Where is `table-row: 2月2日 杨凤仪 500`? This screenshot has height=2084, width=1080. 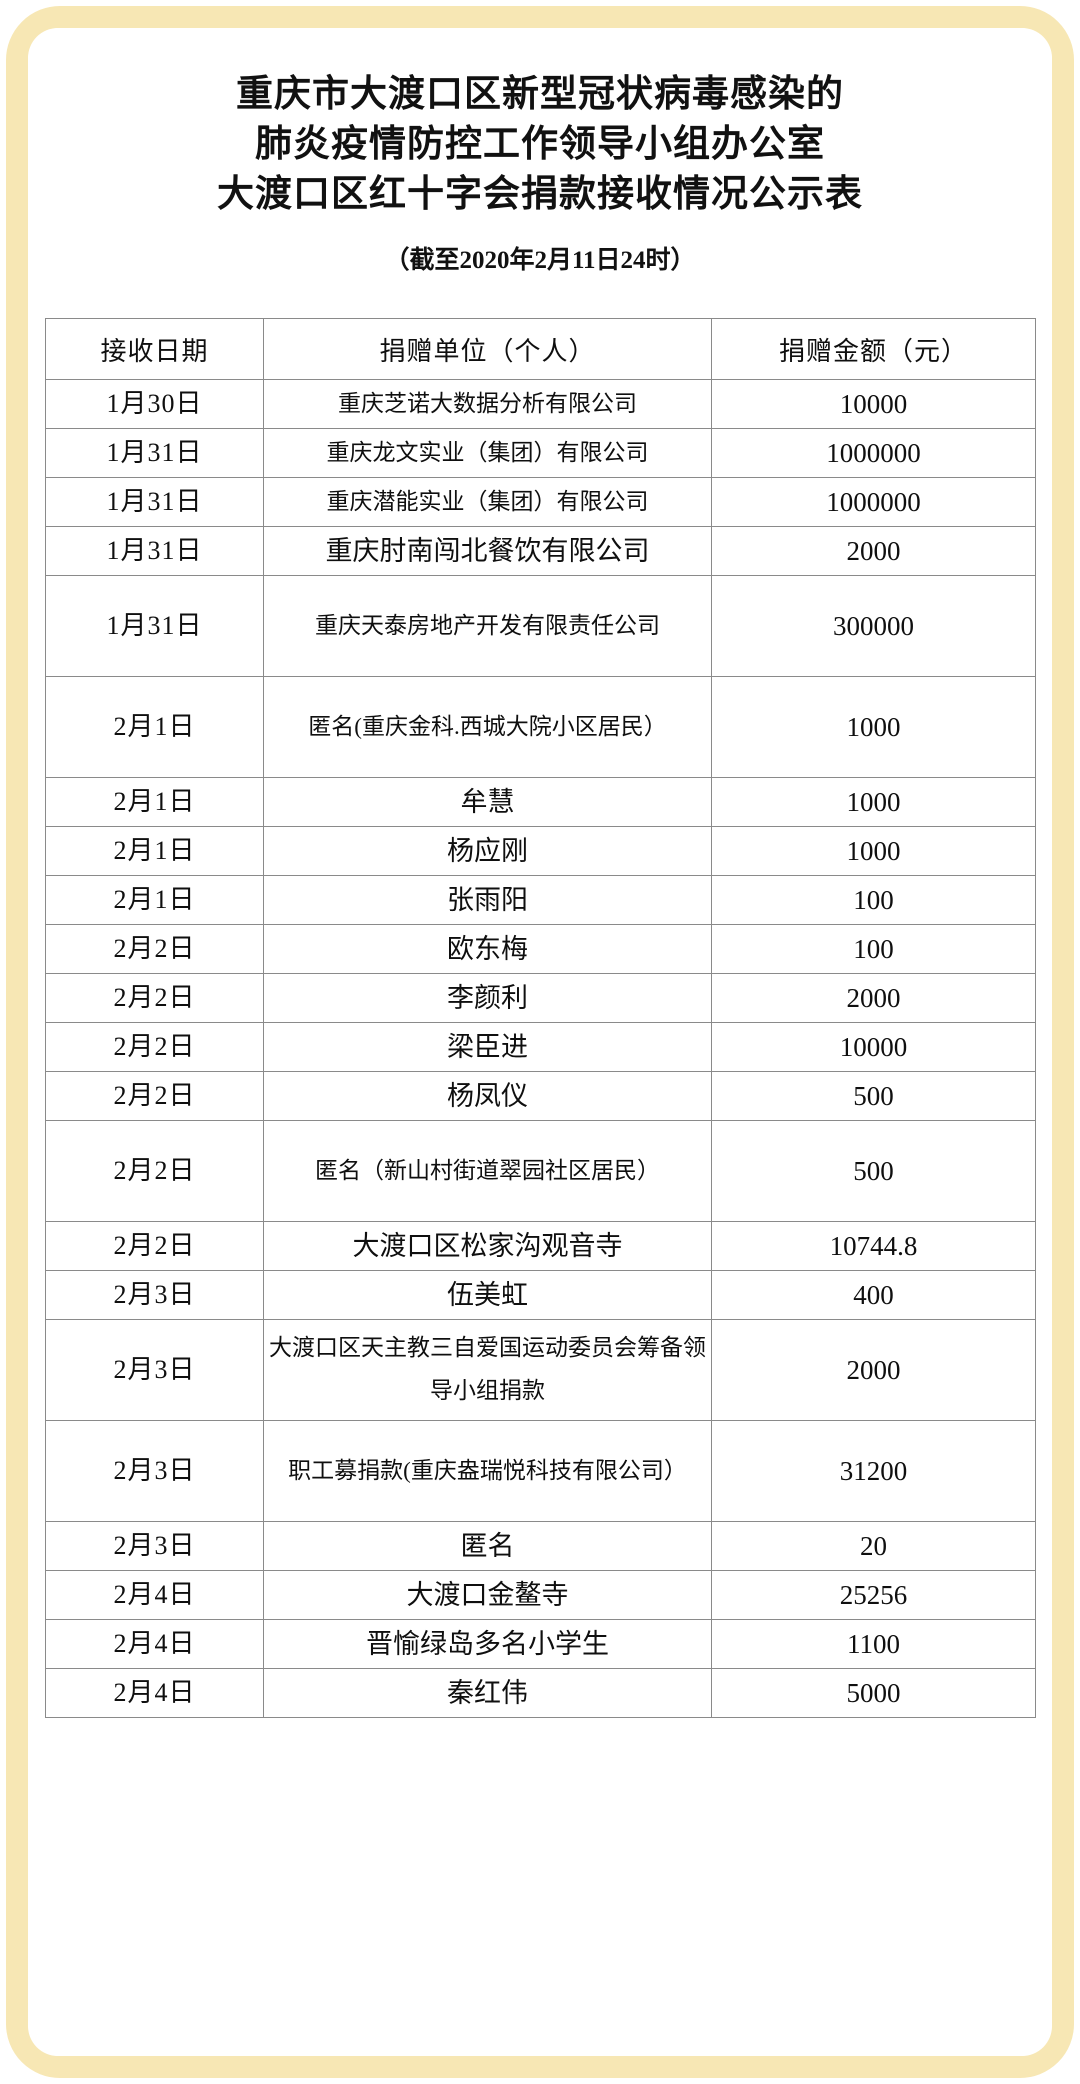 table-row: 2月2日 杨凤仪 500 is located at coordinates (540, 1096).